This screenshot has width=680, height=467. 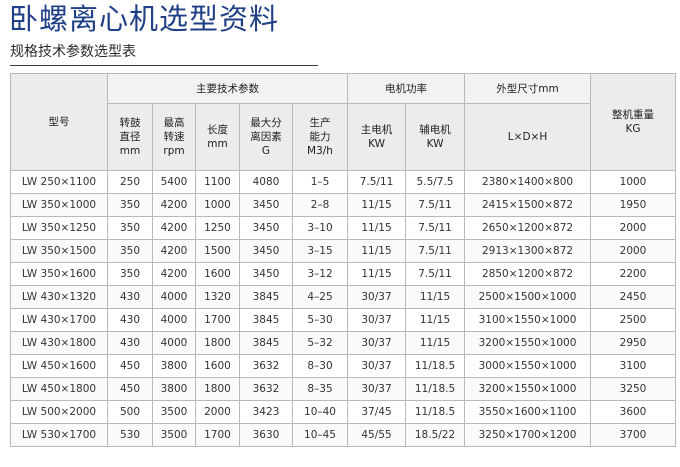 I want to click on cell-model: LW 430×1320, so click(x=59, y=297).